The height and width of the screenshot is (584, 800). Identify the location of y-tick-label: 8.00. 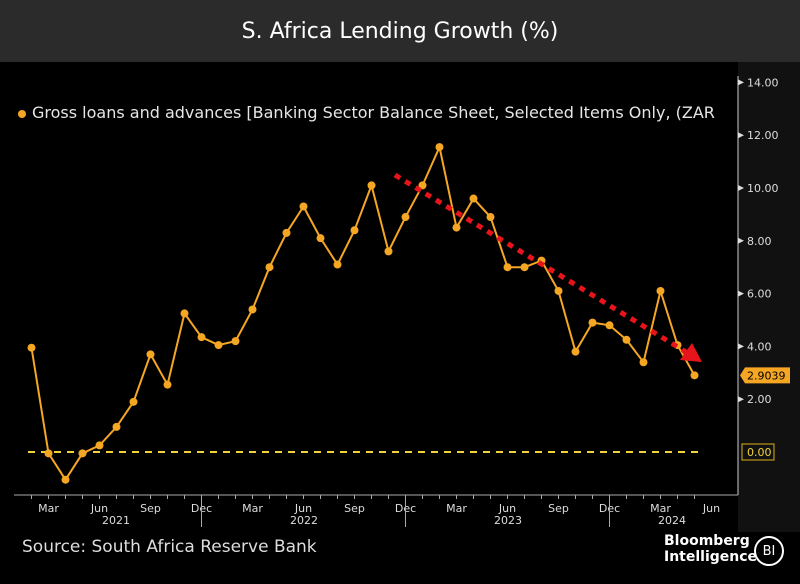
(759, 241).